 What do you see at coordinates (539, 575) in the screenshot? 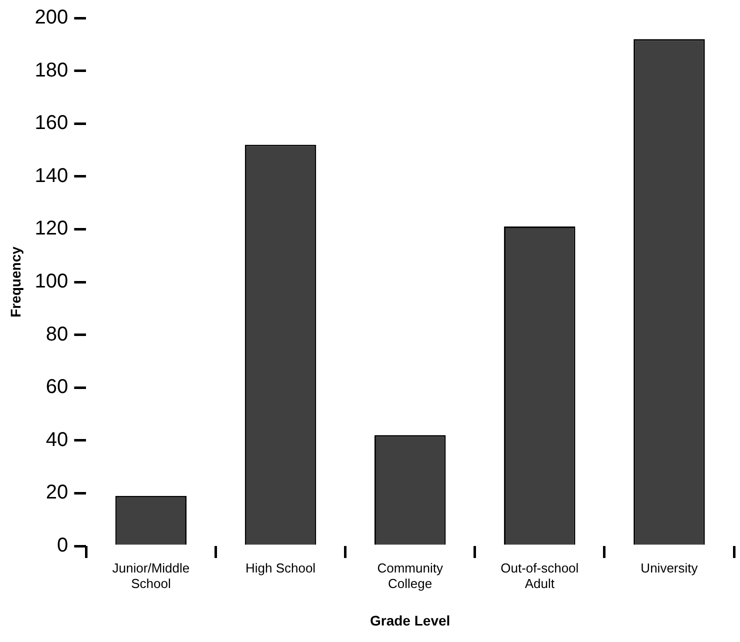
I see `x-tick-label: Out-of-school Adult` at bounding box center [539, 575].